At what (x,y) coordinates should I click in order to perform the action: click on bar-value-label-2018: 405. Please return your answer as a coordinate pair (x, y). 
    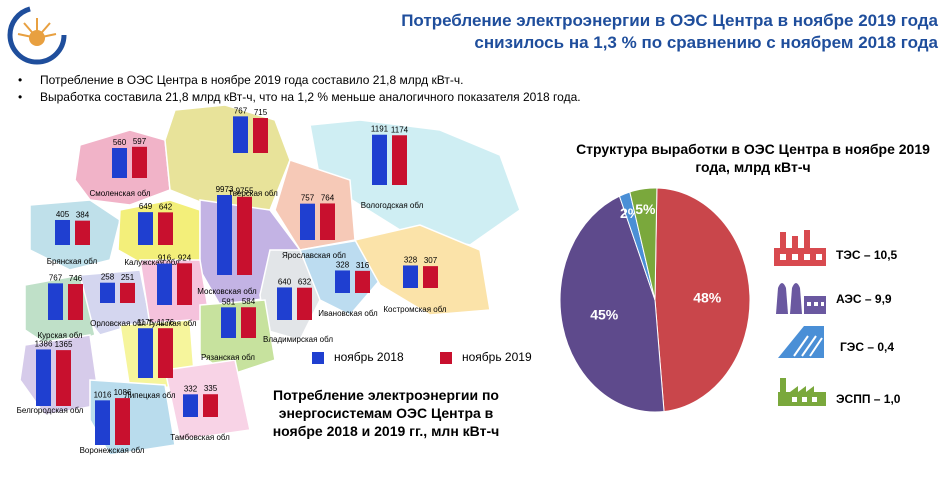
    Looking at the image, I should click on (63, 214).